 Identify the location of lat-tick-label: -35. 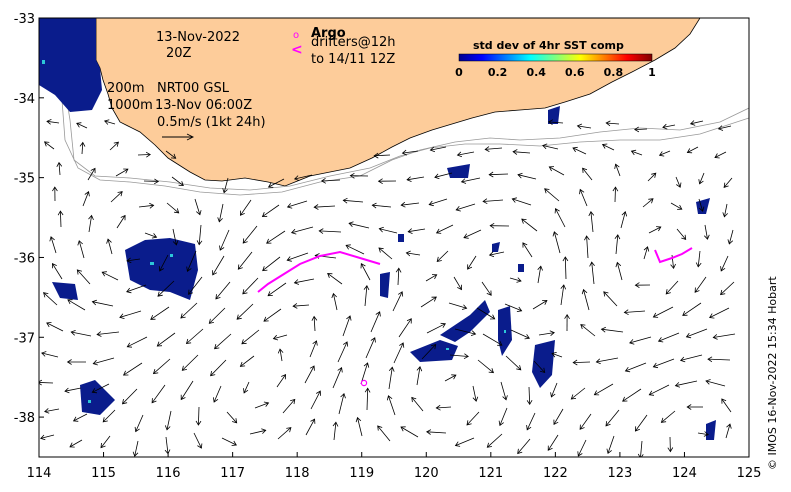
(24, 179).